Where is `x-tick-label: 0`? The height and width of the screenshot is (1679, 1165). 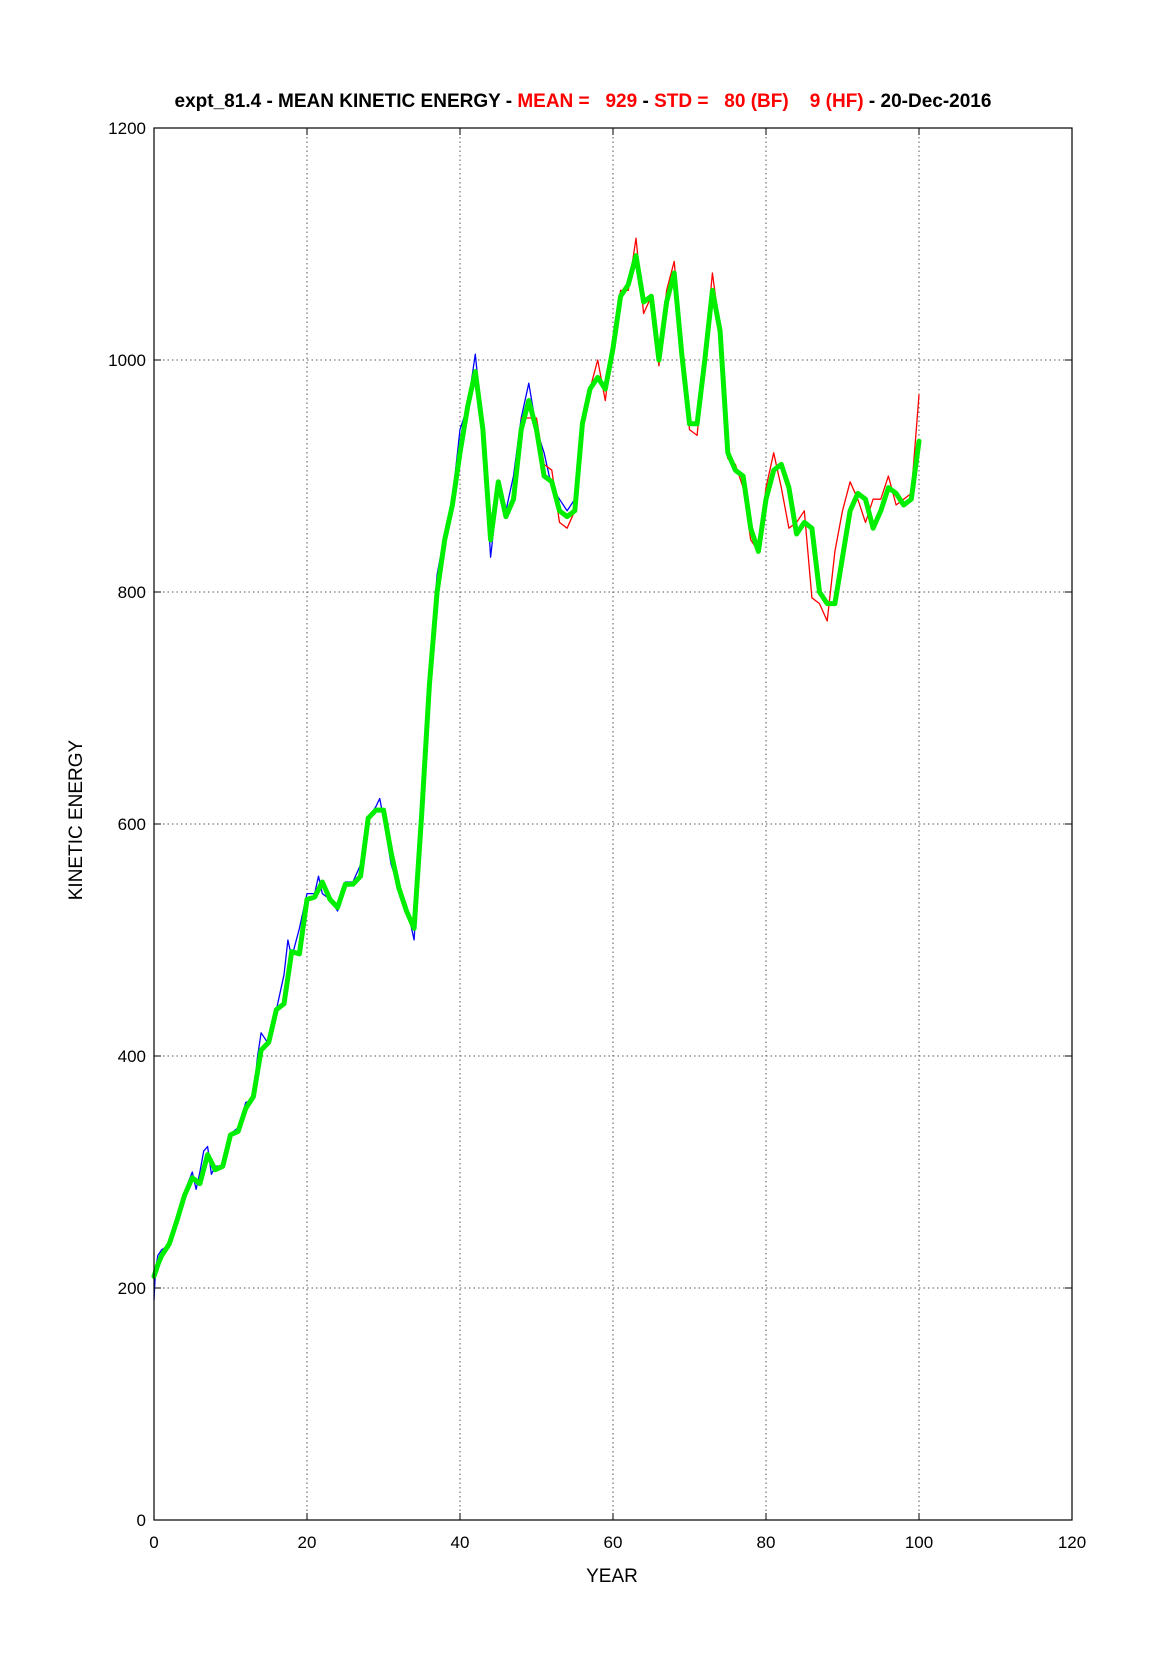 x-tick-label: 0 is located at coordinates (153, 1542).